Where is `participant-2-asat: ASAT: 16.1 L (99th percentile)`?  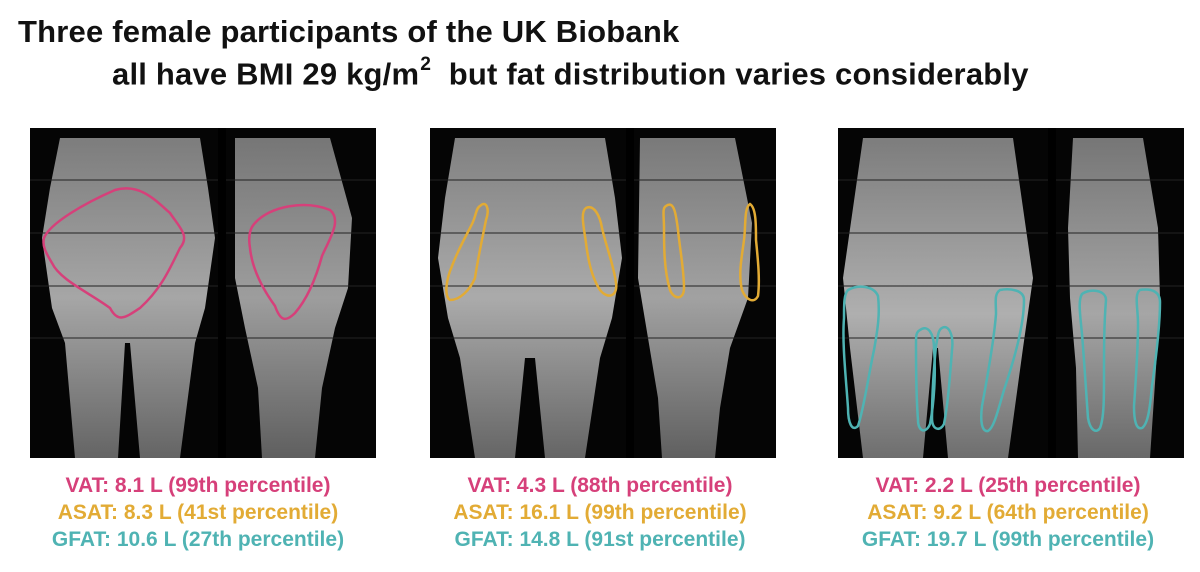 participant-2-asat: ASAT: 16.1 L (99th percentile) is located at coordinates (600, 512).